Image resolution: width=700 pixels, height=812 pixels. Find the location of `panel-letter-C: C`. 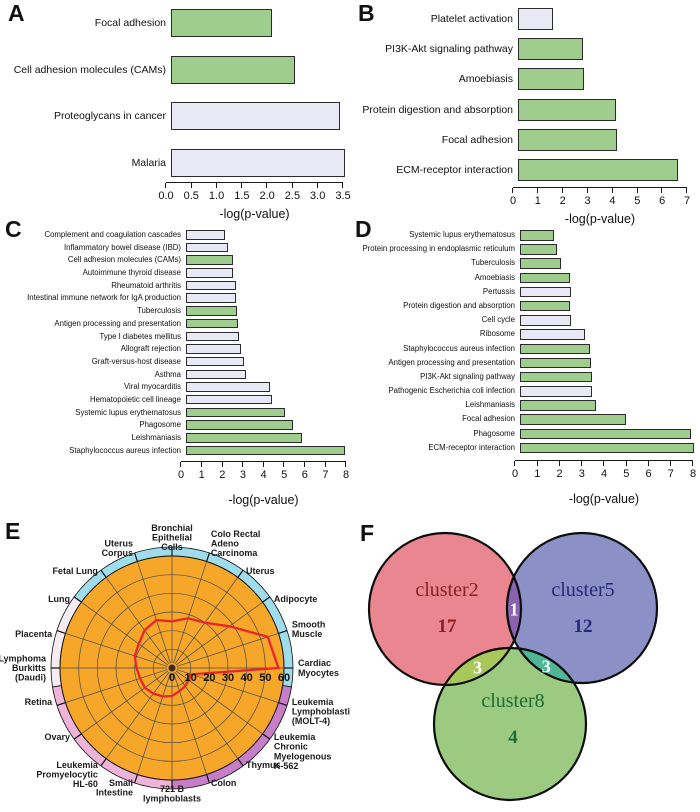

panel-letter-C: C is located at coordinates (13, 229).